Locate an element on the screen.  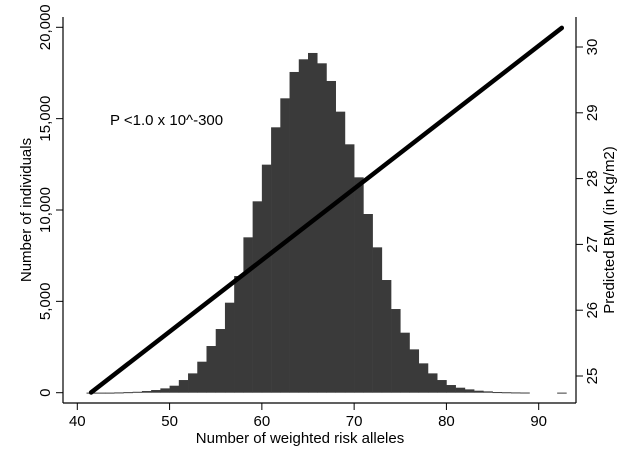
left-y-axis-ticks: 0 5,000 10,000 15,000 20,000 is located at coordinates (50, 200).